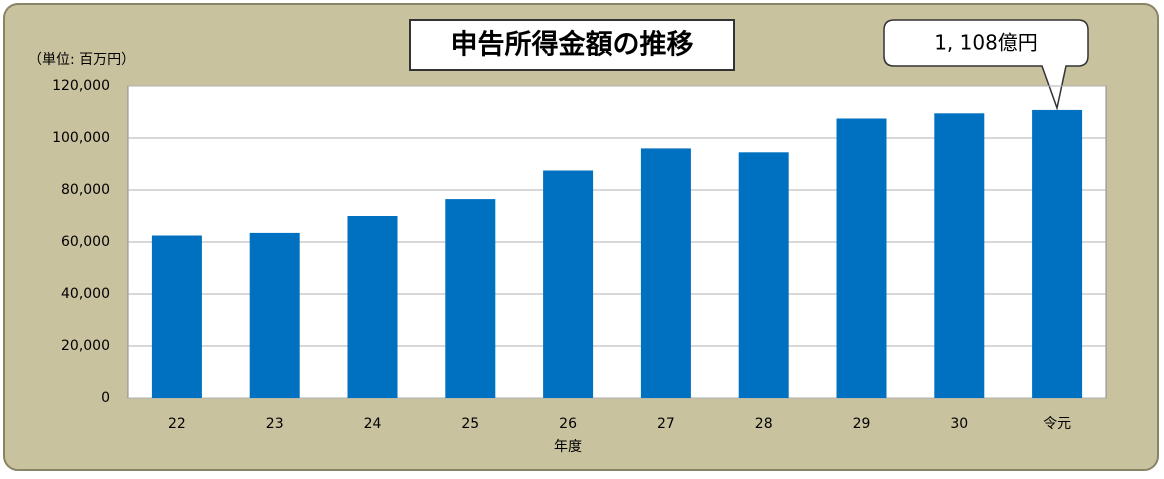 The width and height of the screenshot is (1164, 479). I want to click on y-tick-label: 40,000, so click(85, 294).